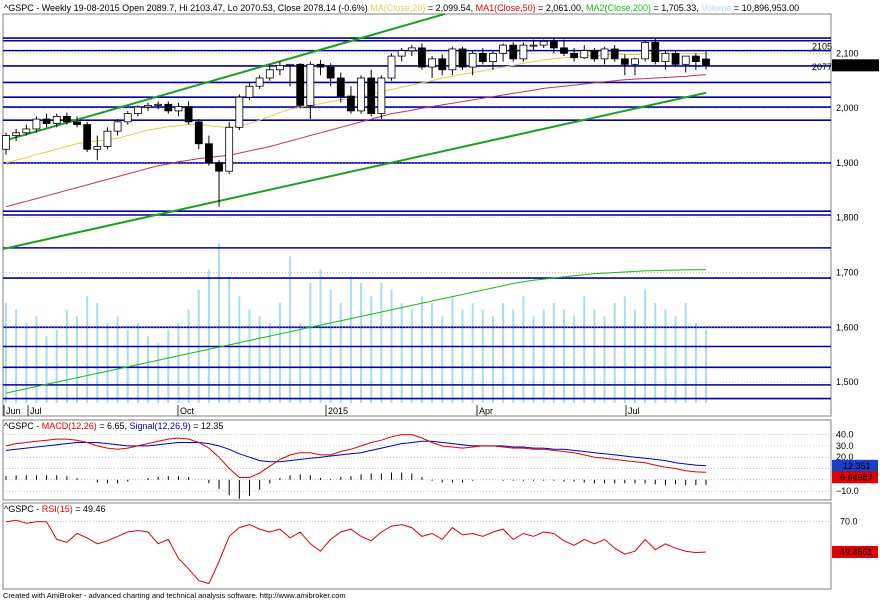 Image resolution: width=880 pixels, height=603 pixels. Describe the element at coordinates (847, 382) in the screenshot. I see `price-tick-label: 1,500` at that location.